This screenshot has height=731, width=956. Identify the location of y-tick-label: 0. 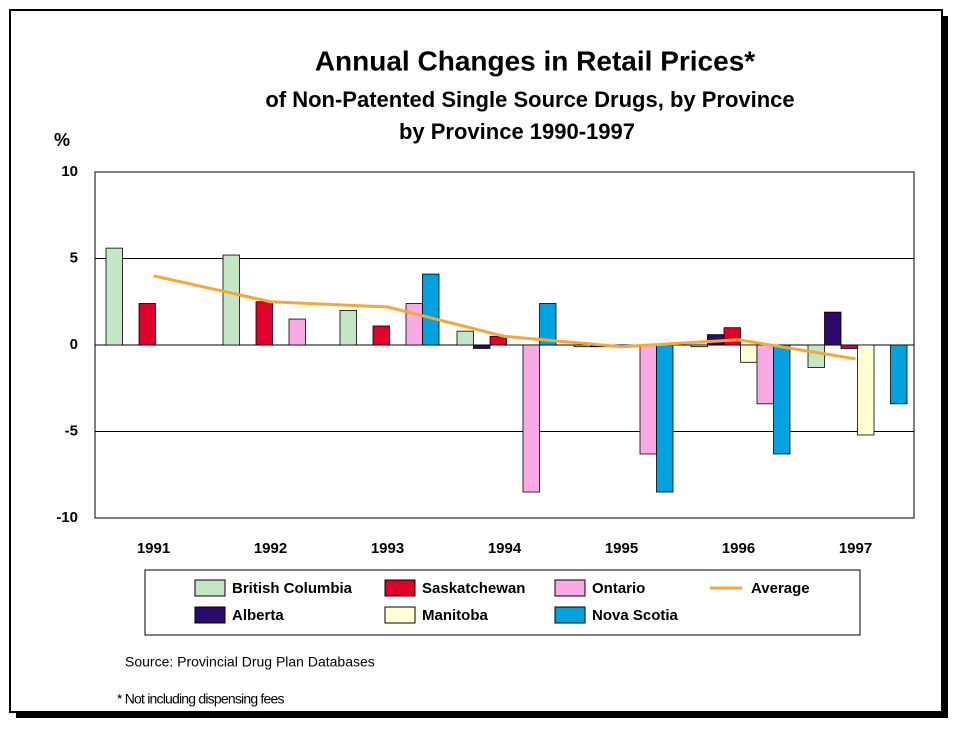
(74, 344).